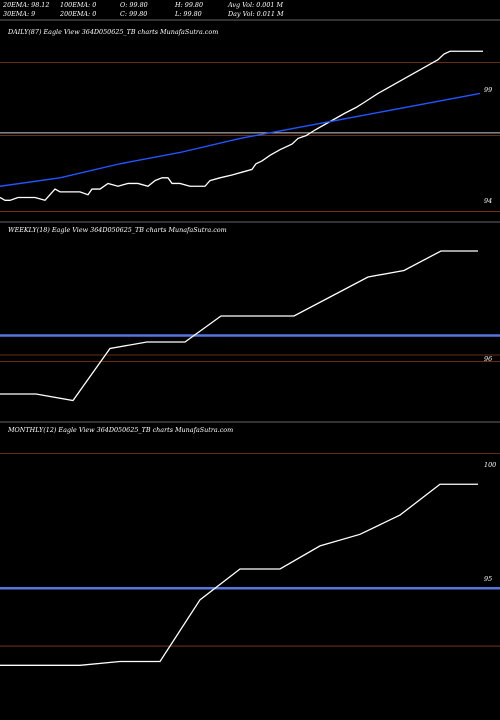  I want to click on stat-open: O: 99.80, so click(134, 5).